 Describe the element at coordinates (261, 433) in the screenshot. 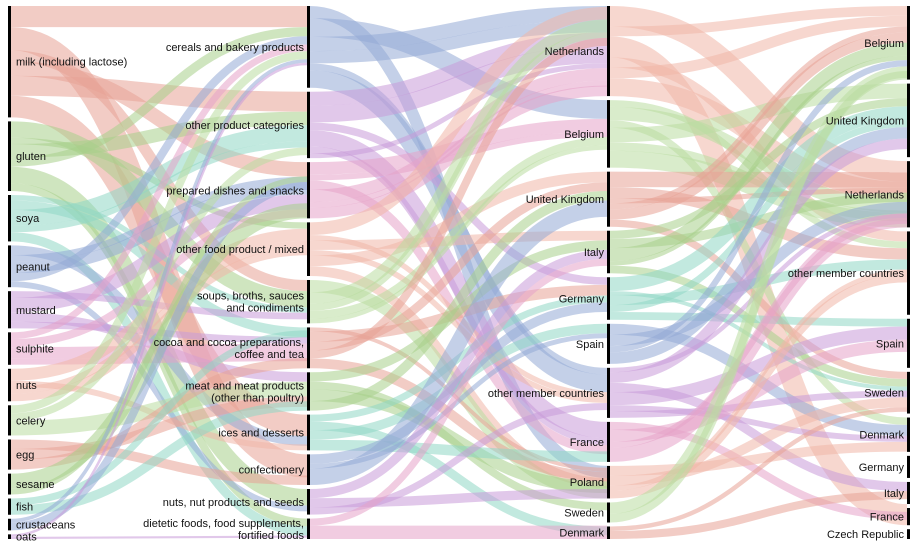

I see `sankey-node-label: ices and desserts` at that location.